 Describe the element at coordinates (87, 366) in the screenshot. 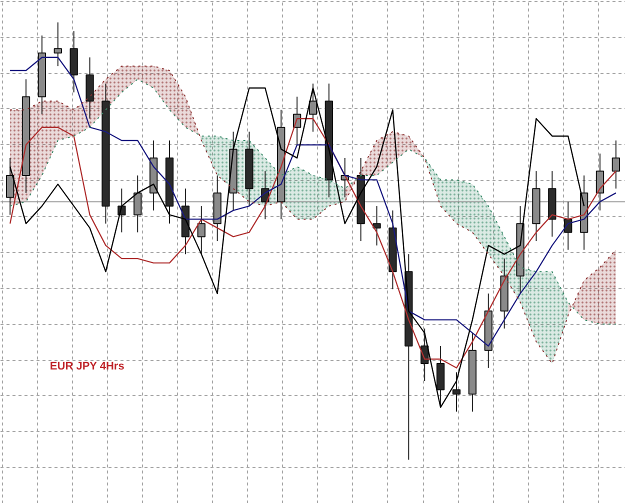

I see `text: EUR JPY 4Hrs` at that location.